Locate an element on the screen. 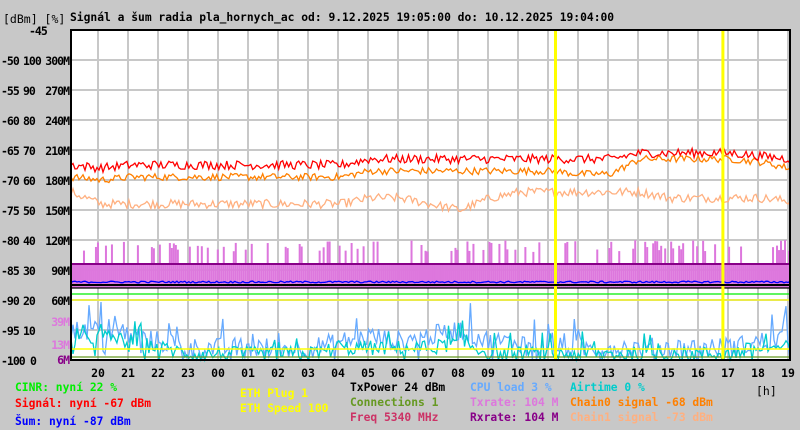 The image size is (800, 430). y-tick-pct: 0 is located at coordinates (33, 361).